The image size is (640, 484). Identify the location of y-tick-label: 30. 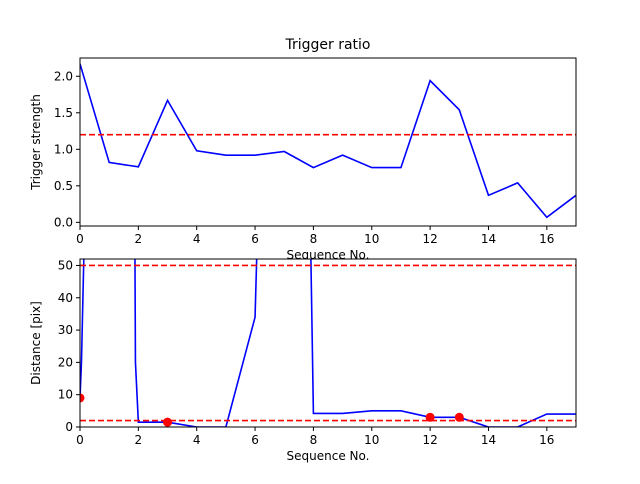
(65, 330).